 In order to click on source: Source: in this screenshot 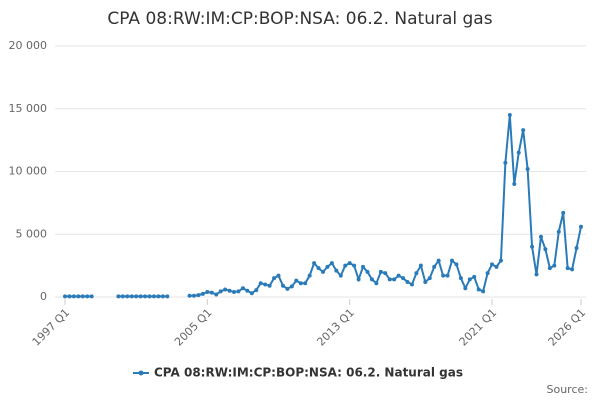, I will do `click(568, 389)`.